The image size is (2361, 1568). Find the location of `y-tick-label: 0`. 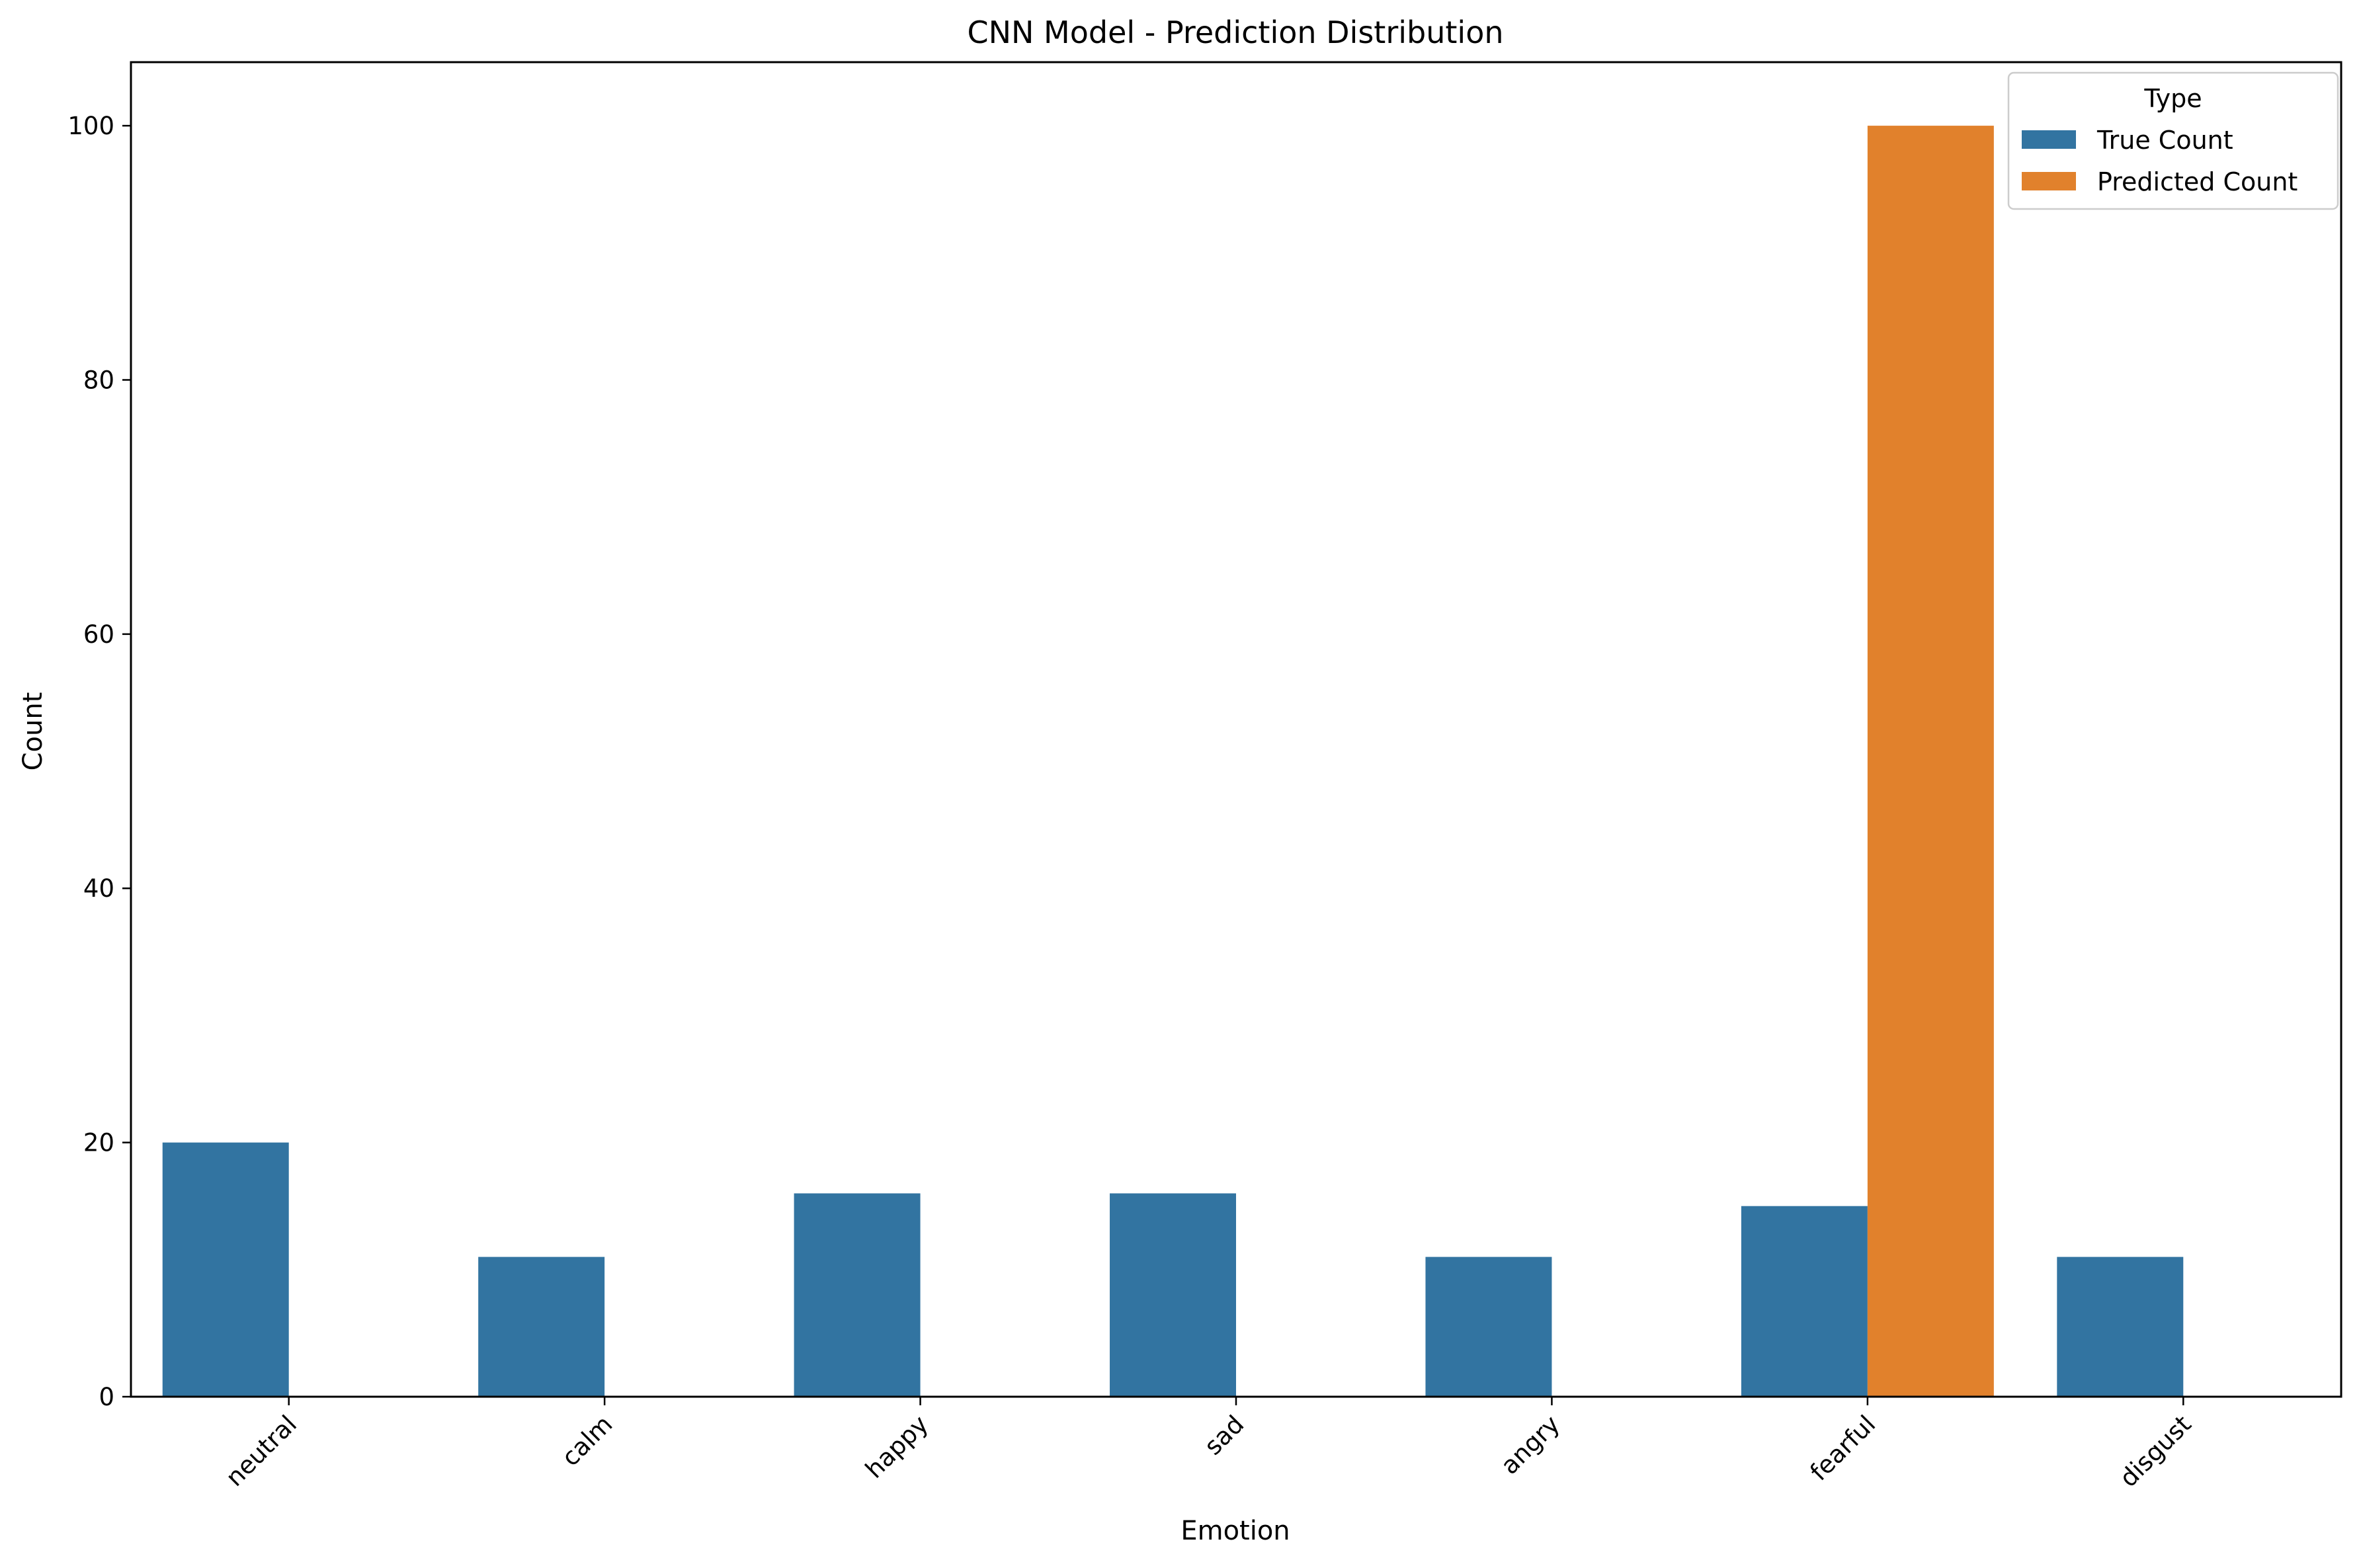

y-tick-label: 0 is located at coordinates (106, 1397).